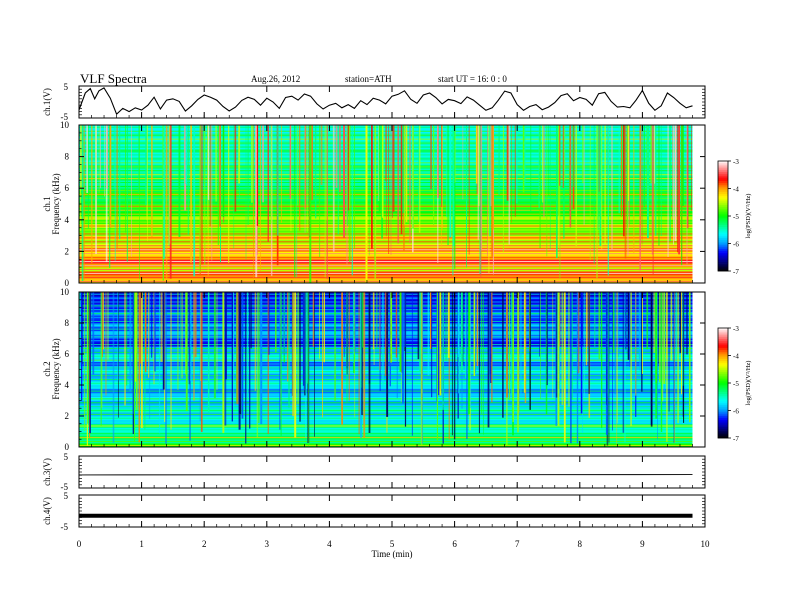  What do you see at coordinates (472, 79) in the screenshot?
I see `start-time-label: start UT = 16: 0 : 0` at bounding box center [472, 79].